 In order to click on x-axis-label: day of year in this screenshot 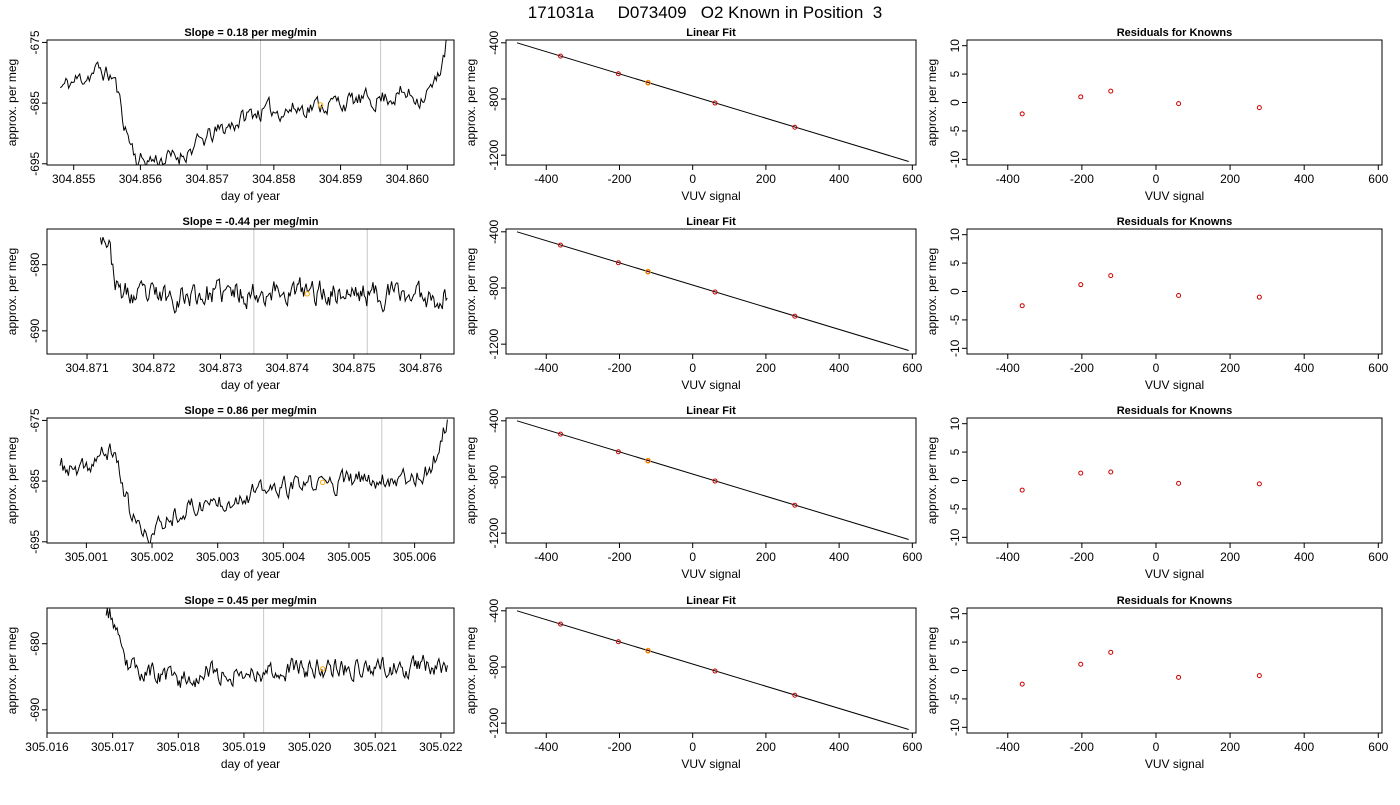, I will do `click(250, 764)`.